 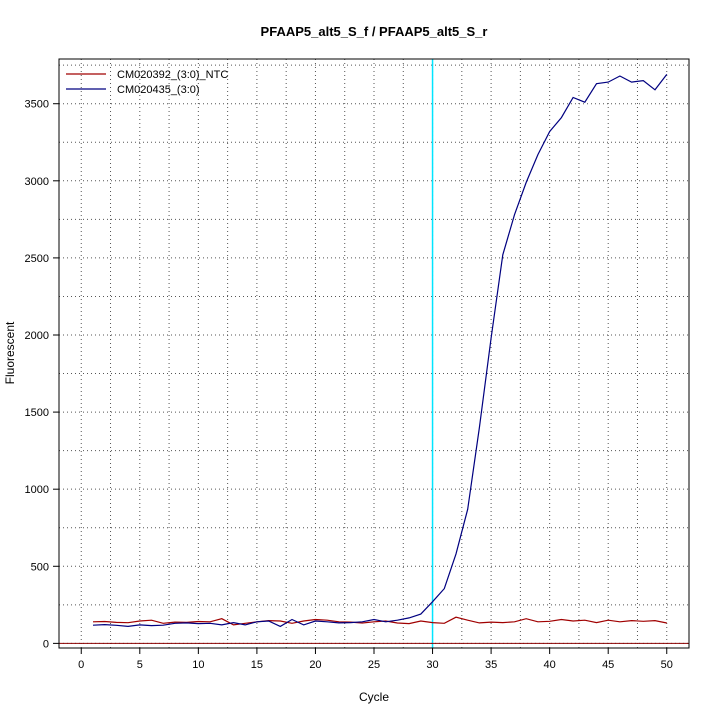 What do you see at coordinates (40, 567) in the screenshot?
I see `y-tick-label: 500` at bounding box center [40, 567].